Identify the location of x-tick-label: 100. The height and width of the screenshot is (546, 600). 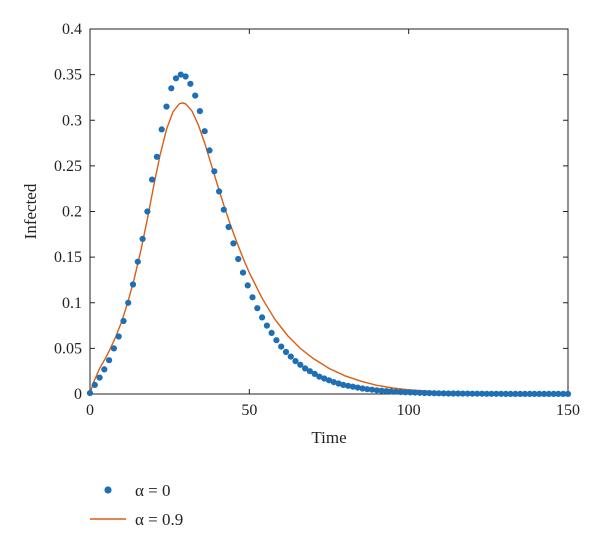
(409, 410).